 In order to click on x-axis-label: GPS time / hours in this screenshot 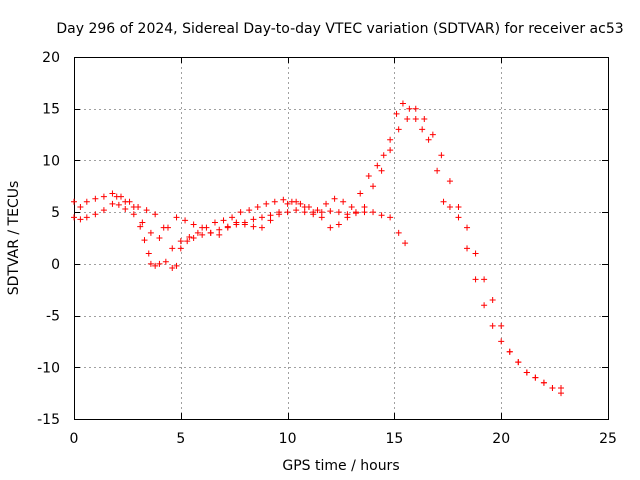, I will do `click(340, 466)`.